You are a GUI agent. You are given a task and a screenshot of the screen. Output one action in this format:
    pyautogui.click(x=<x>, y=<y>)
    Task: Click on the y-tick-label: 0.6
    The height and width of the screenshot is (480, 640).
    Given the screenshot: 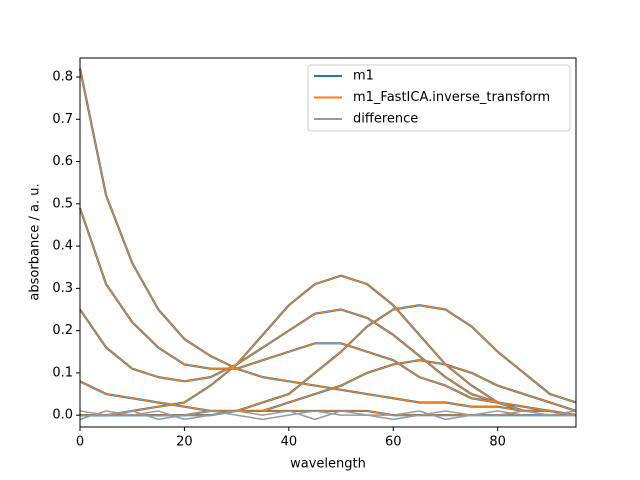 What is the action you would take?
    pyautogui.click(x=62, y=161)
    